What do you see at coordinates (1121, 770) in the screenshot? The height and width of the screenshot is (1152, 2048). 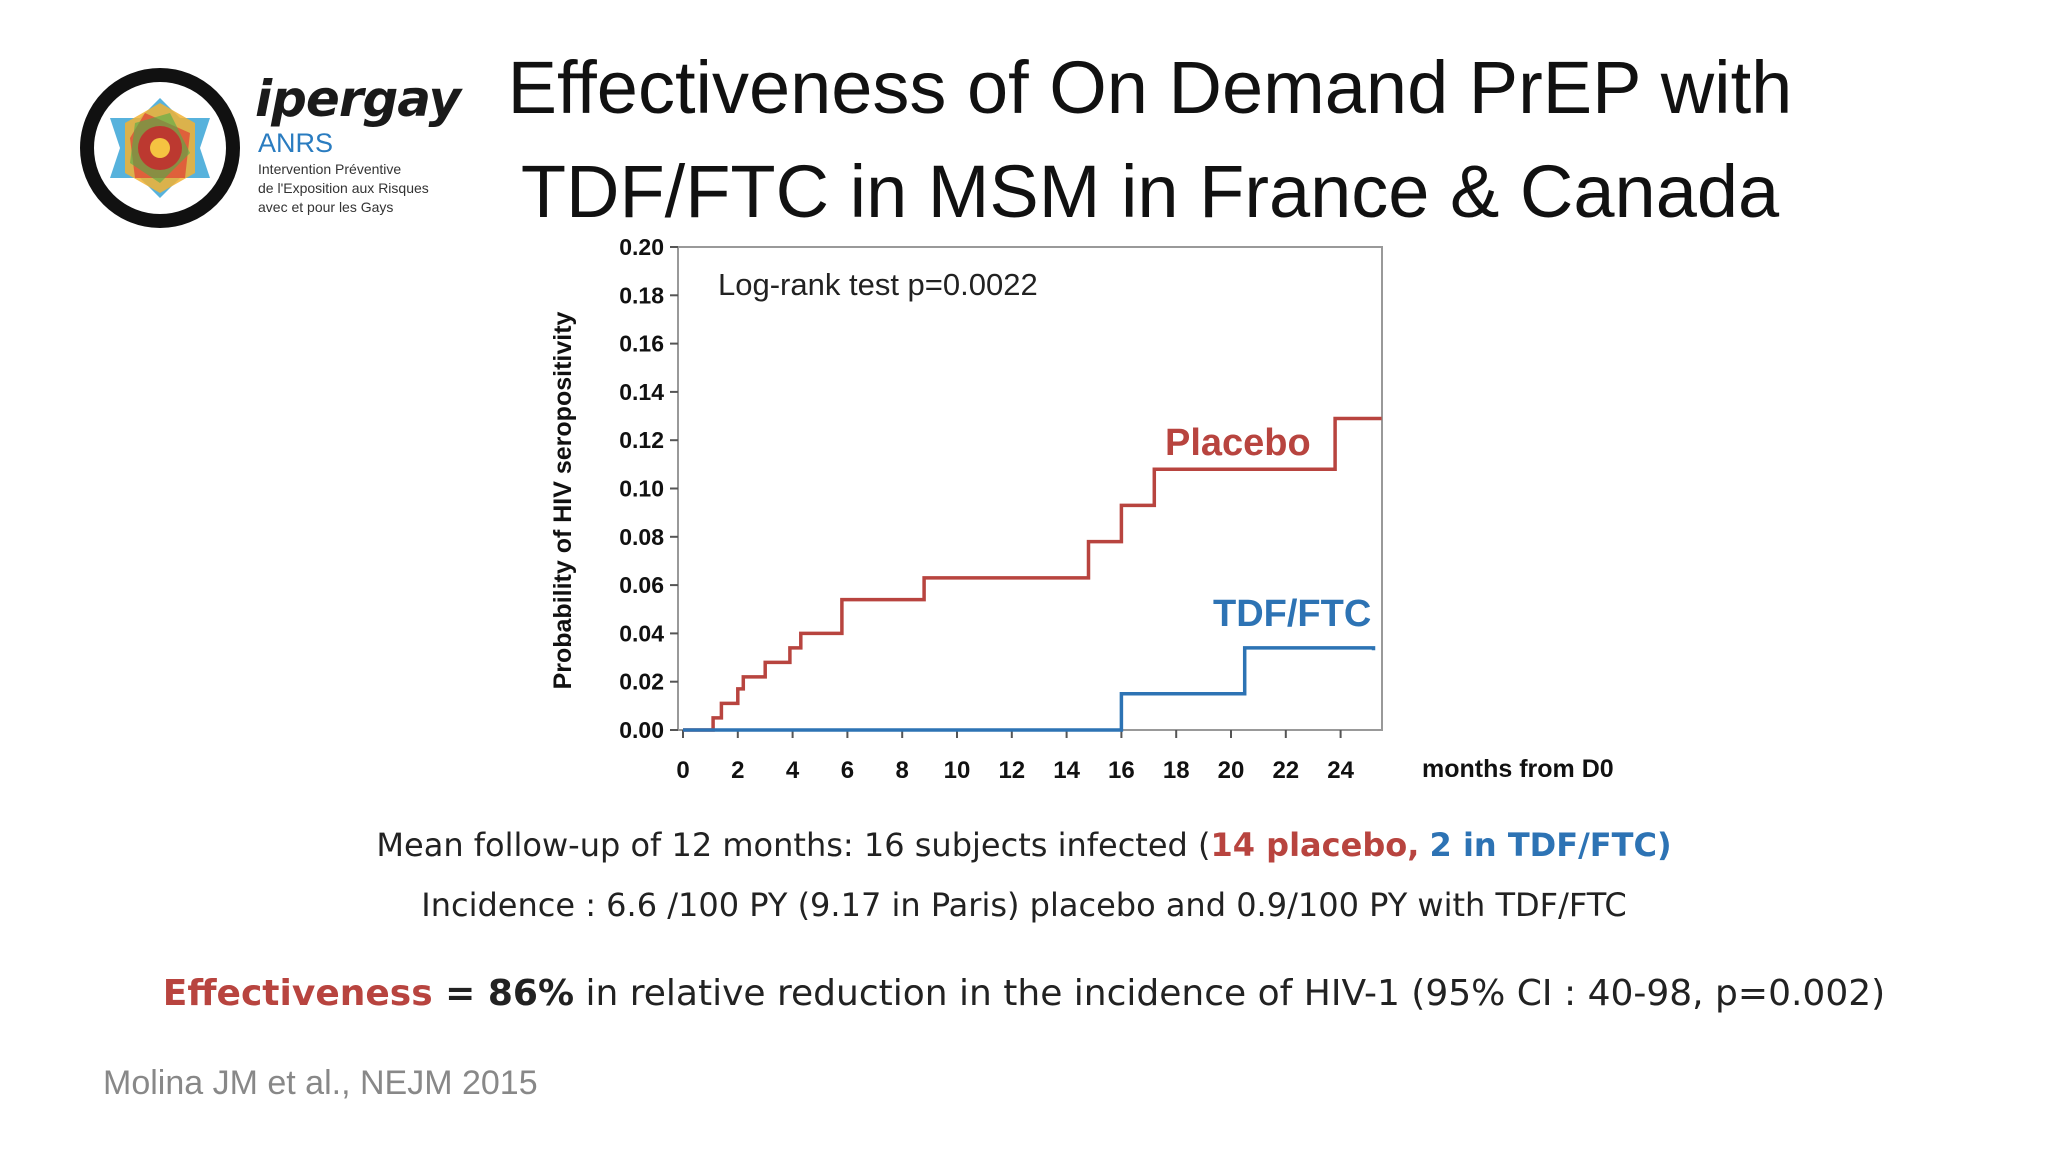 I see `x-tick-label: 16` at bounding box center [1121, 770].